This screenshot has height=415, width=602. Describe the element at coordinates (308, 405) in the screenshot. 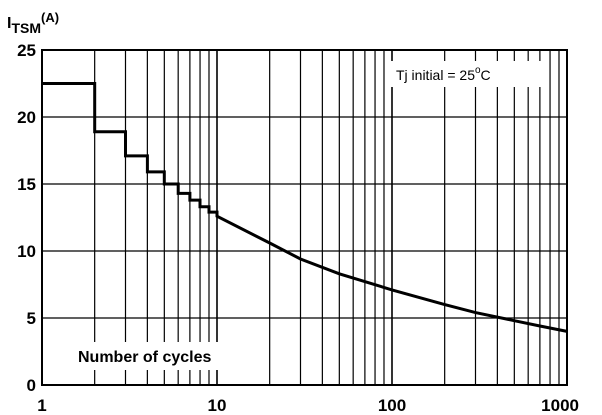

I see `x-axis-ticks: 1 10 100 1000` at that location.